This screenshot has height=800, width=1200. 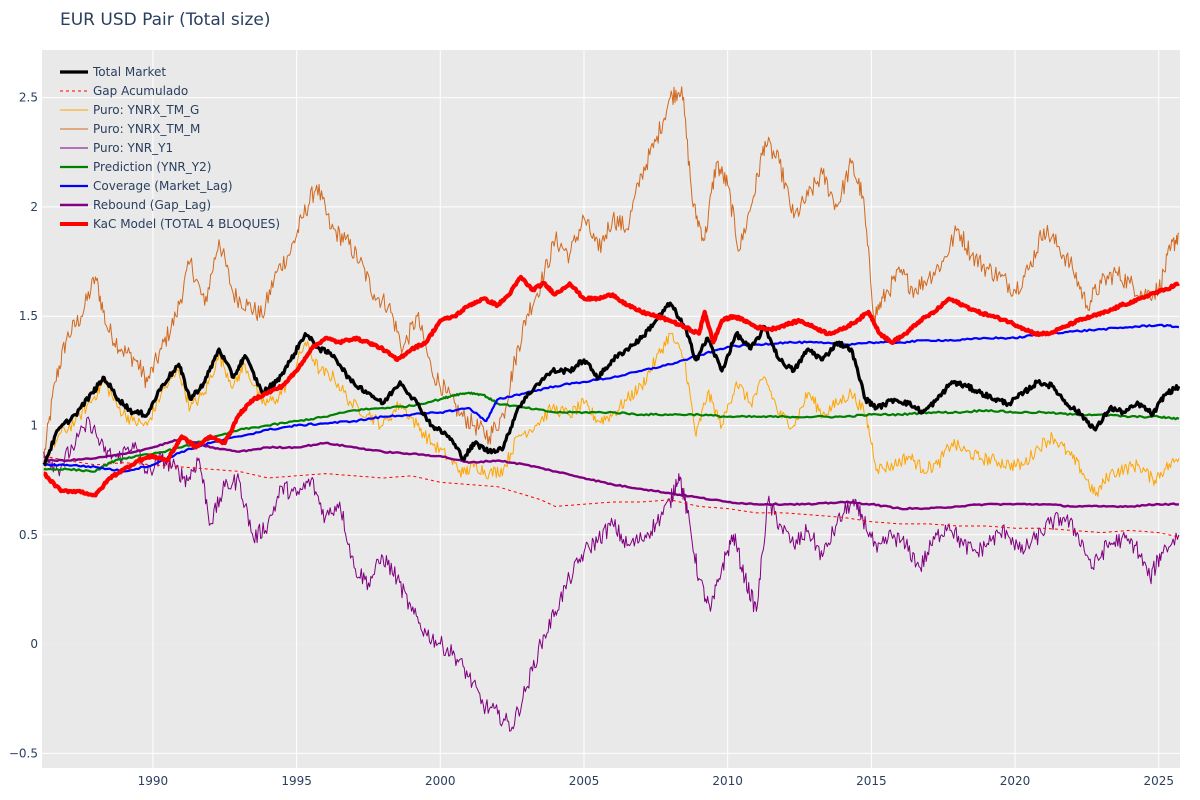 I want to click on legend-item: Puro: YNR_Y1, so click(x=116, y=148).